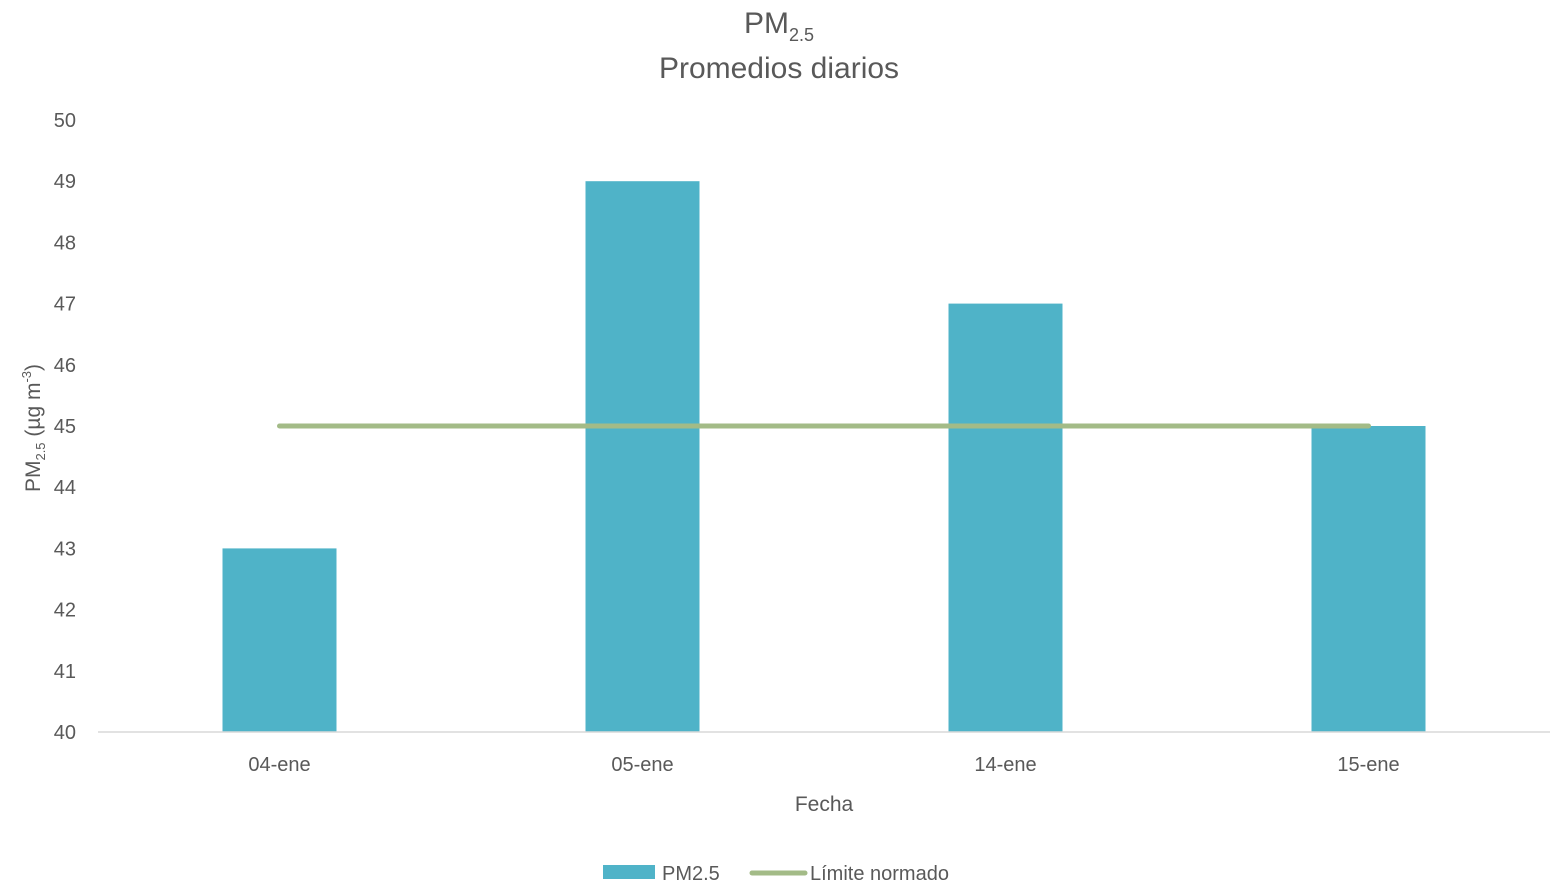 Image resolution: width=1564 pixels, height=889 pixels. What do you see at coordinates (26, 377) in the screenshot?
I see `y-axis-title-superscript: -3` at bounding box center [26, 377].